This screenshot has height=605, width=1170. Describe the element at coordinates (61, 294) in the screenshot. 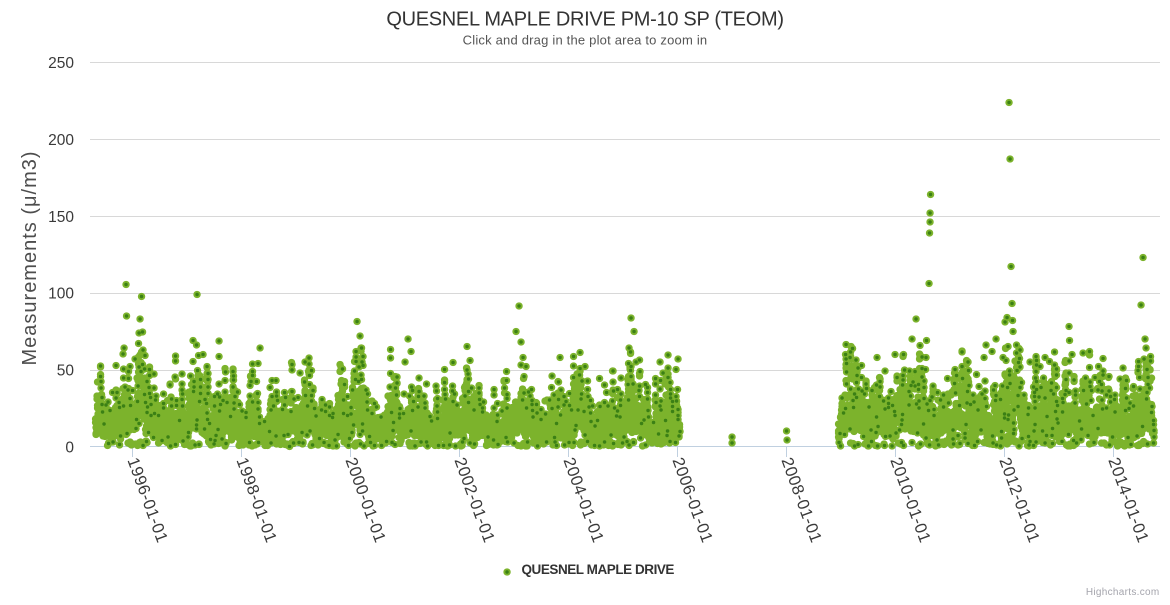

I see `svg-text: 100` at that location.